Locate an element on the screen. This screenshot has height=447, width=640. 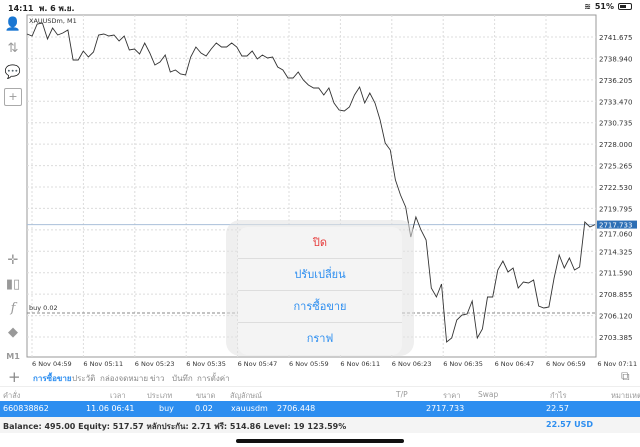
total-profit: 22.57 USD is located at coordinates (569, 424).